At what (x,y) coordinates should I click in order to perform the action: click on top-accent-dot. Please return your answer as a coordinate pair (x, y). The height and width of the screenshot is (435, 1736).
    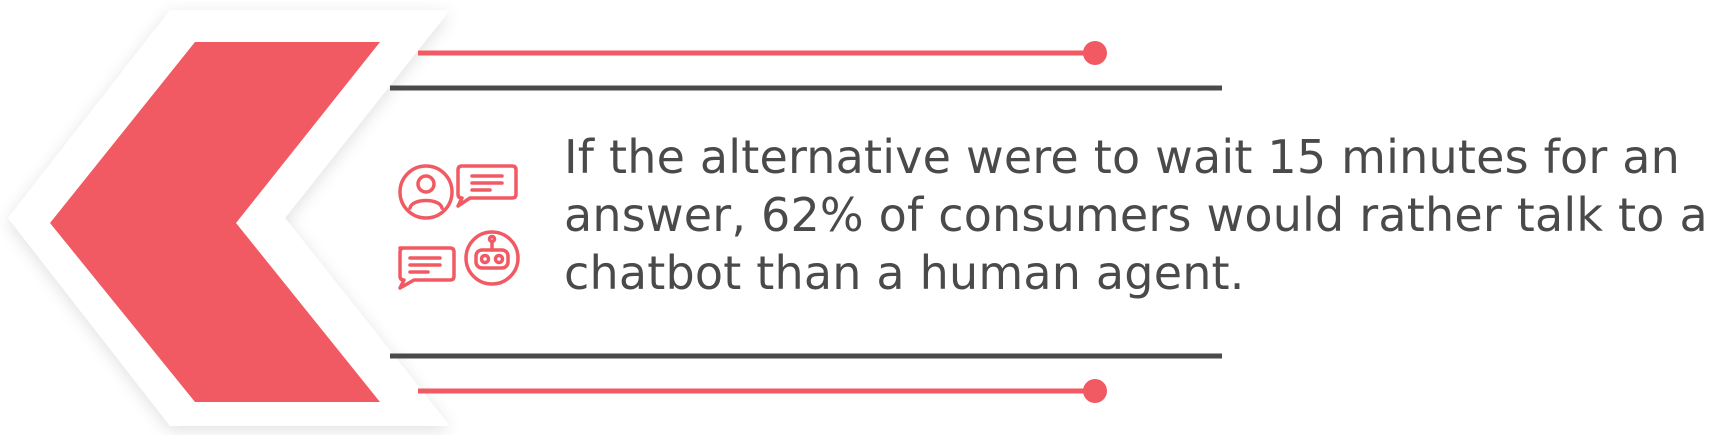
    Looking at the image, I should click on (1095, 53).